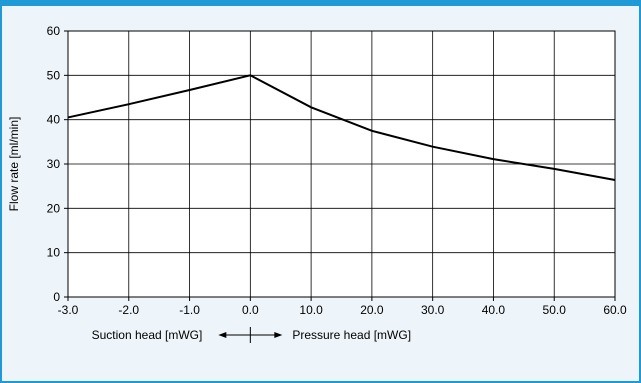 This screenshot has height=383, width=641. I want to click on y-tick-label: 40, so click(54, 120).